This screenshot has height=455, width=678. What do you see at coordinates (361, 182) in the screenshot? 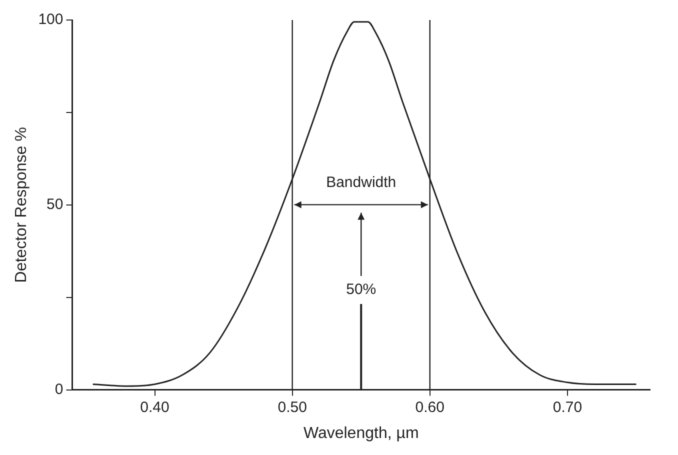
I see `annotation: Bandwidth` at bounding box center [361, 182].